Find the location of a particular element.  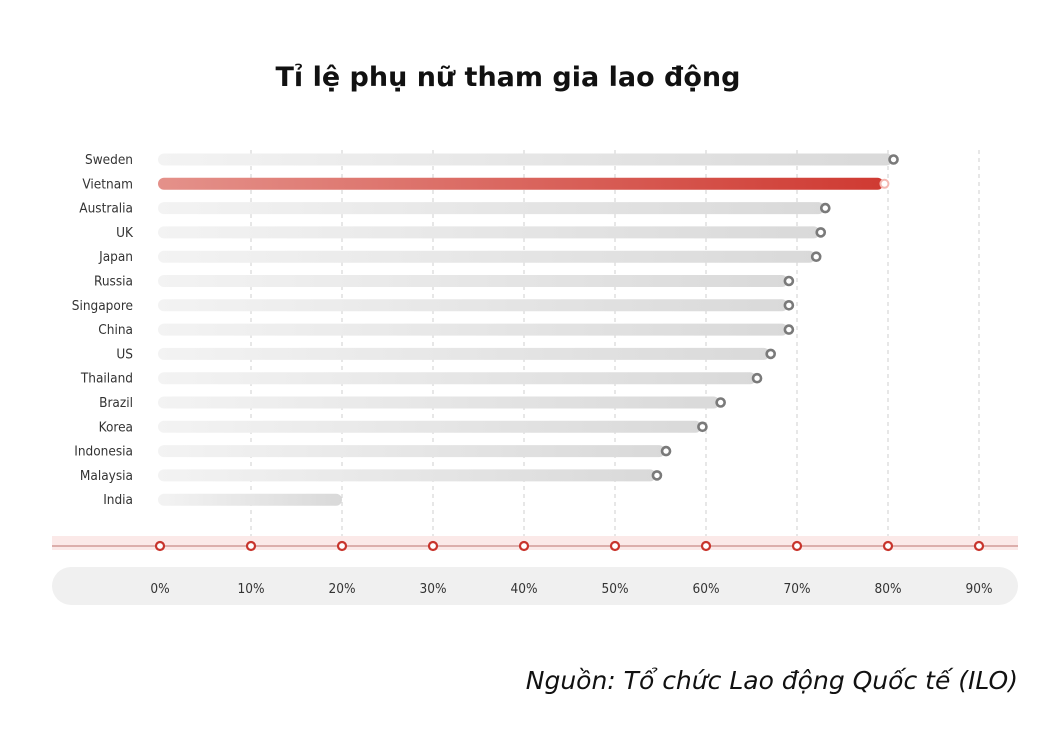

x-tick-label: 70% is located at coordinates (797, 589).